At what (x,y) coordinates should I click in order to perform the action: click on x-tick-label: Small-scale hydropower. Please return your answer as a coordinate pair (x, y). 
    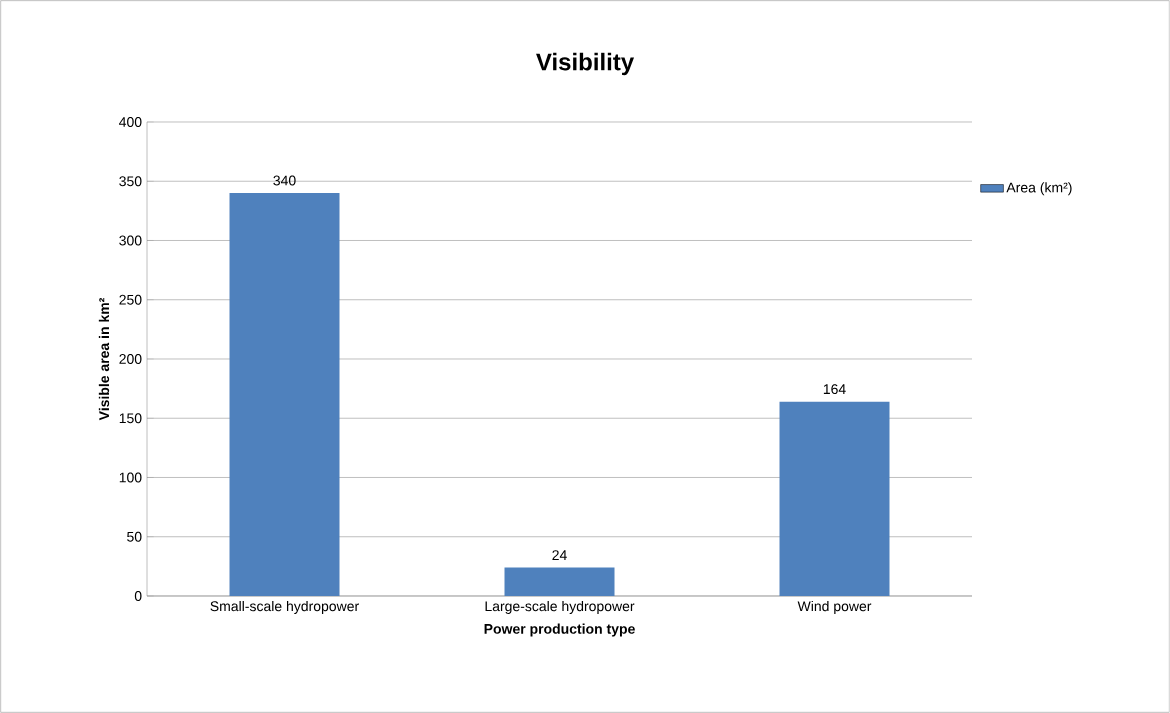
    Looking at the image, I should click on (284, 607).